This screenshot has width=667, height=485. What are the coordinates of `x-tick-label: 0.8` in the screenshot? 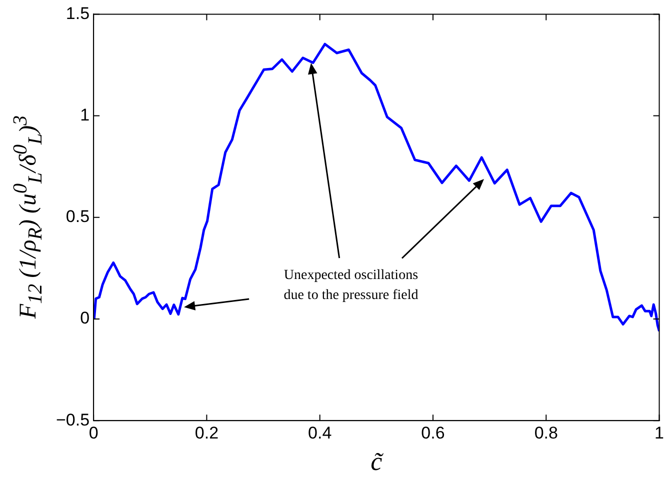 It's located at (546, 432).